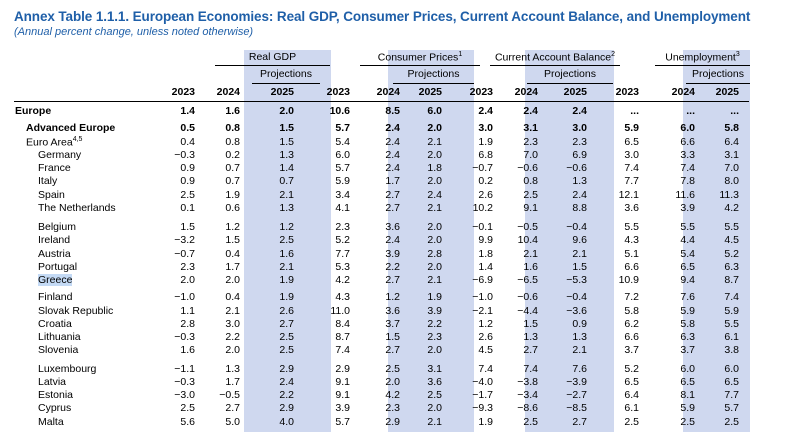  Describe the element at coordinates (485, 155) in the screenshot. I see `table-cell: 6.8` at that location.